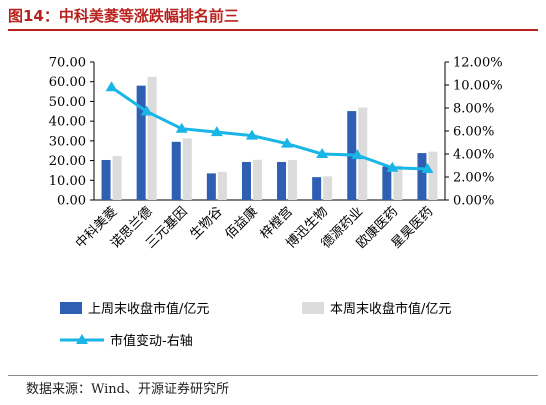 The height and width of the screenshot is (405, 546). What do you see at coordinates (67, 102) in the screenshot?
I see `left-axis-tick-label: 50.00` at bounding box center [67, 102].